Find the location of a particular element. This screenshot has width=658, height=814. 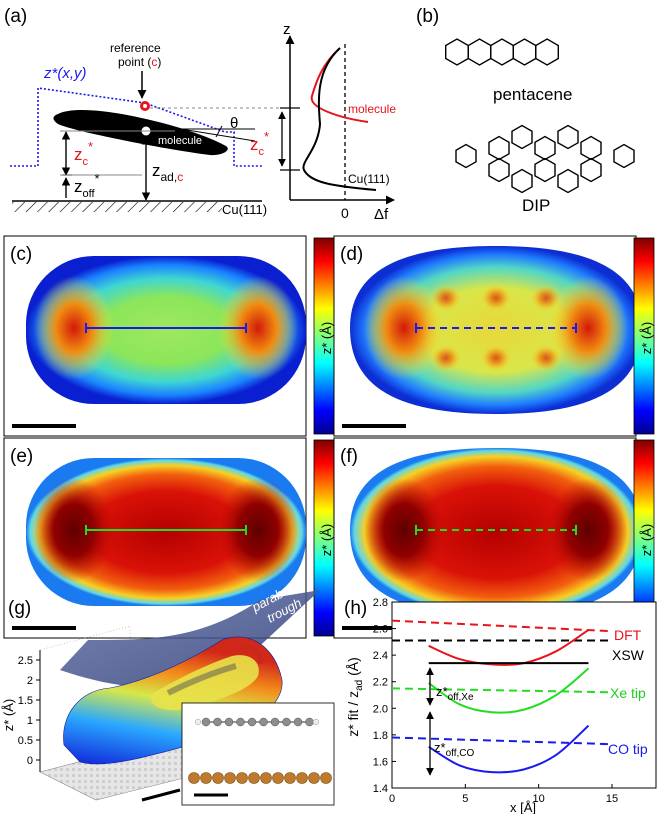

zdf-df-label: Δf is located at coordinates (381, 214).